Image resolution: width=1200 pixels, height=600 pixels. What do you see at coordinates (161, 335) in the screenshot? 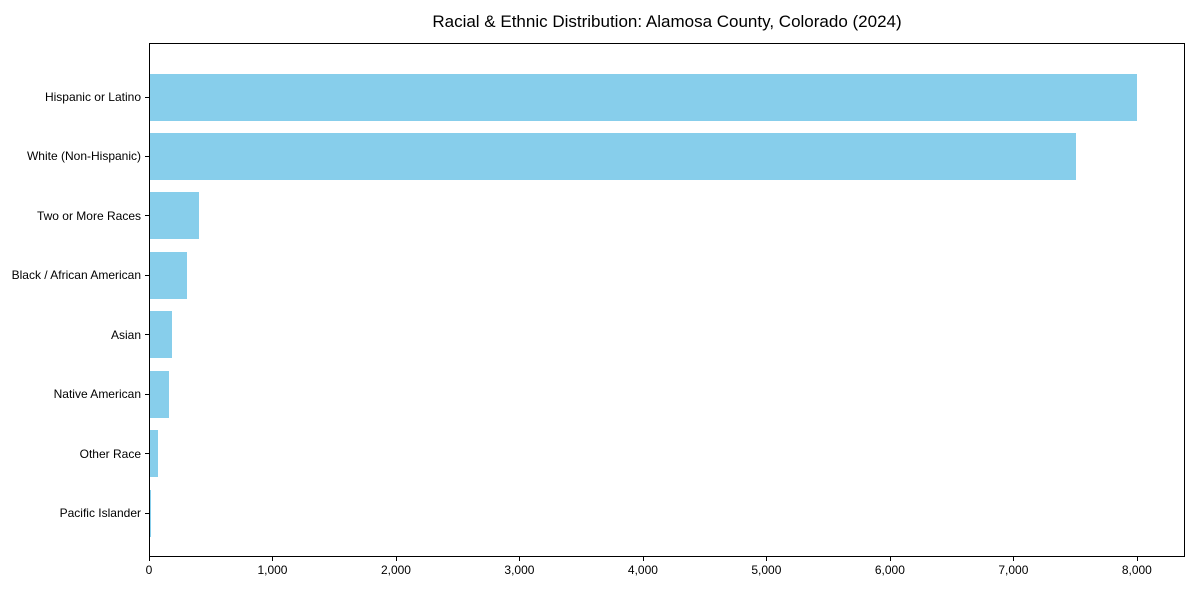
I see `bar-asian` at bounding box center [161, 335].